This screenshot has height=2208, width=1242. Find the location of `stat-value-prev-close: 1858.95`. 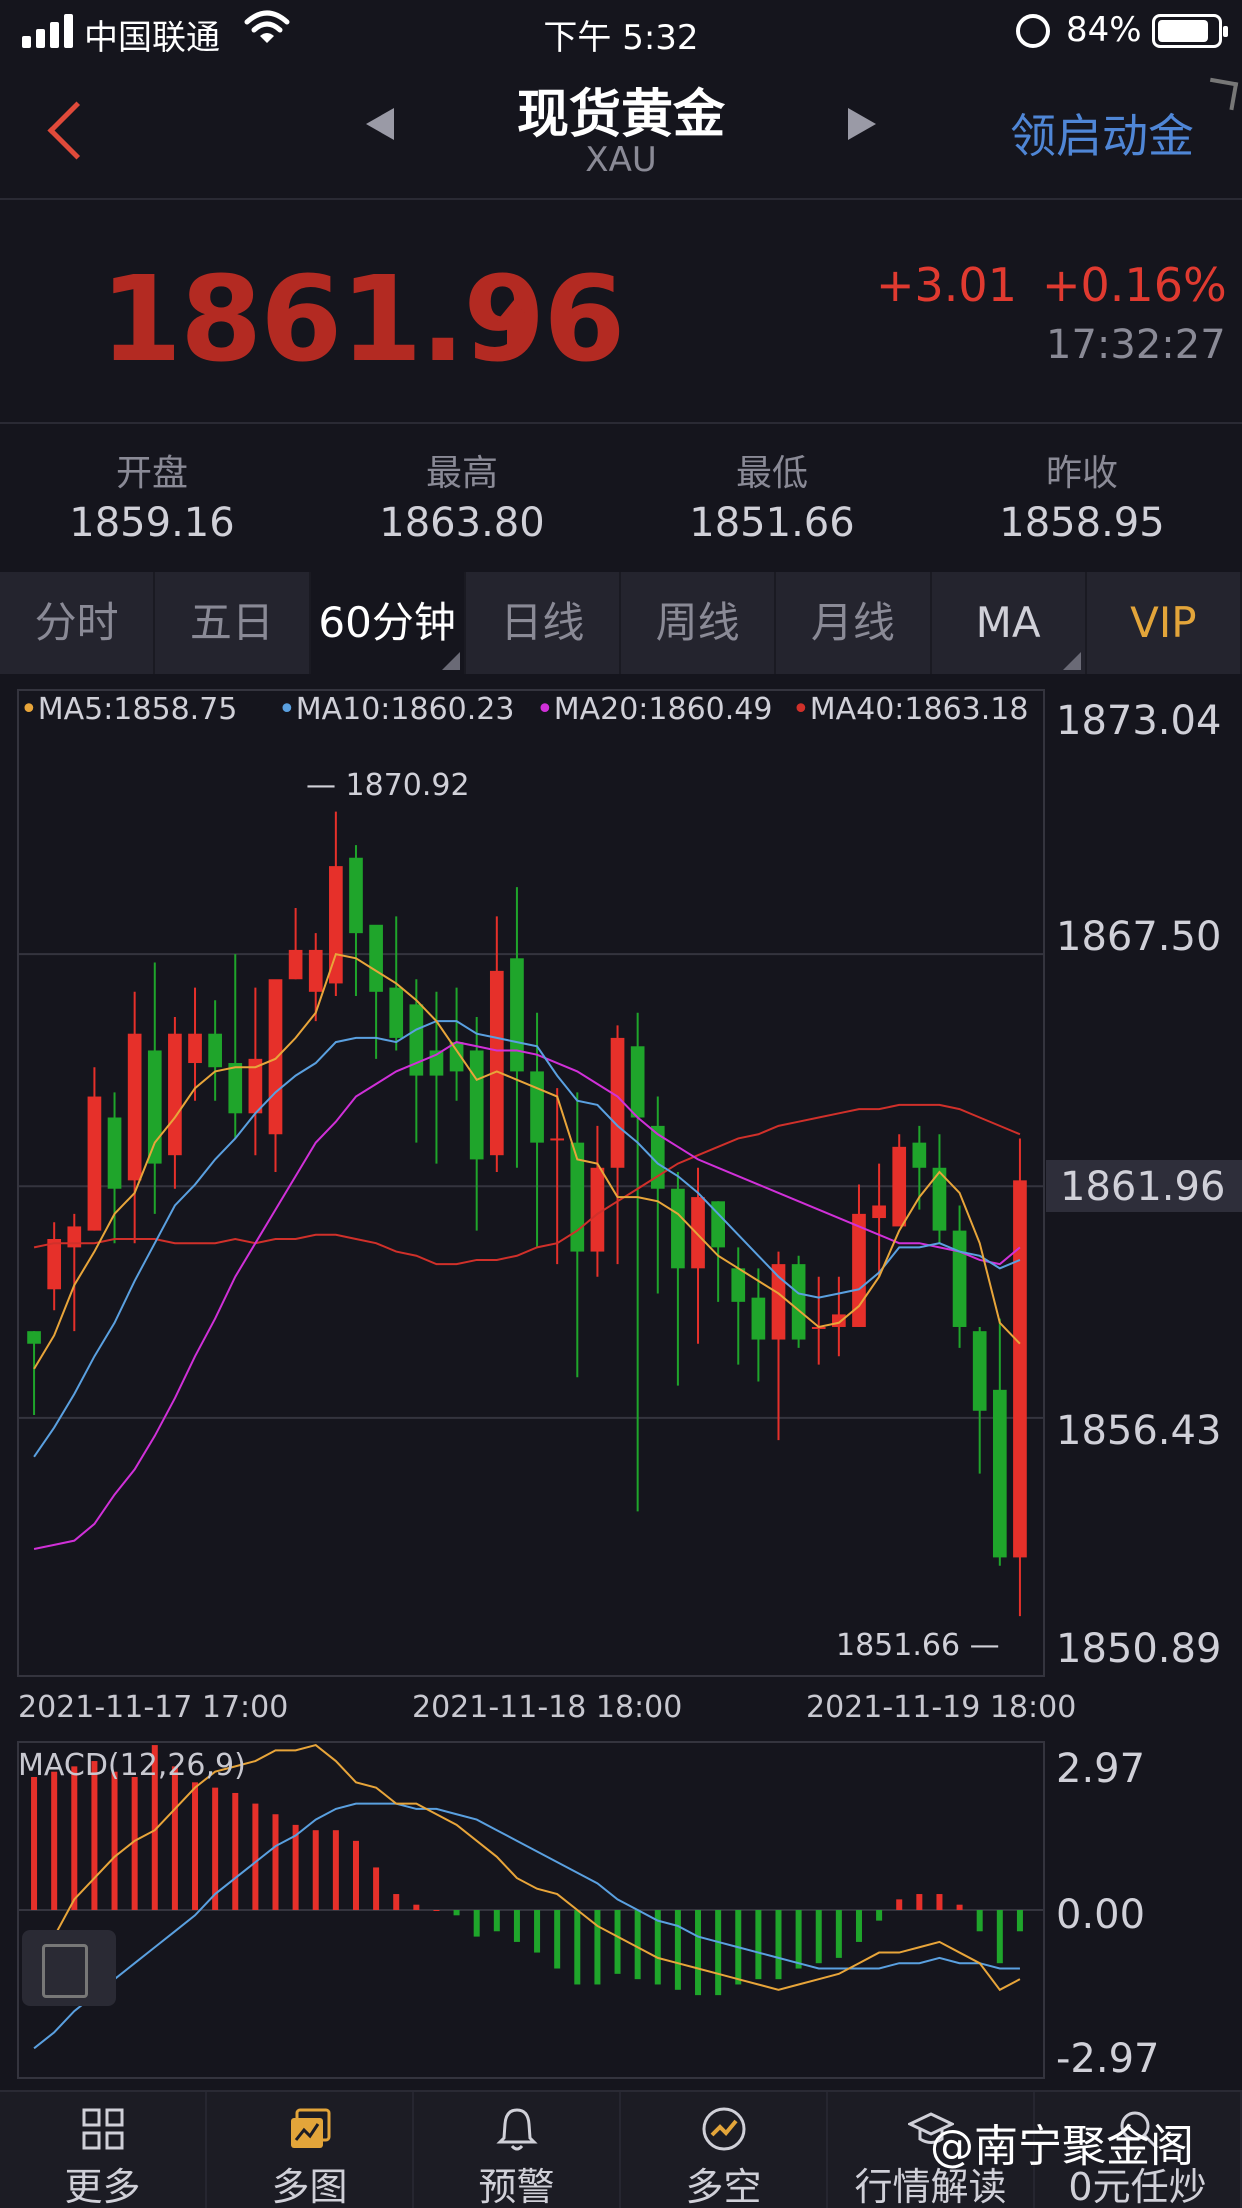

stat-value-prev-close: 1858.95 is located at coordinates (1082, 523).